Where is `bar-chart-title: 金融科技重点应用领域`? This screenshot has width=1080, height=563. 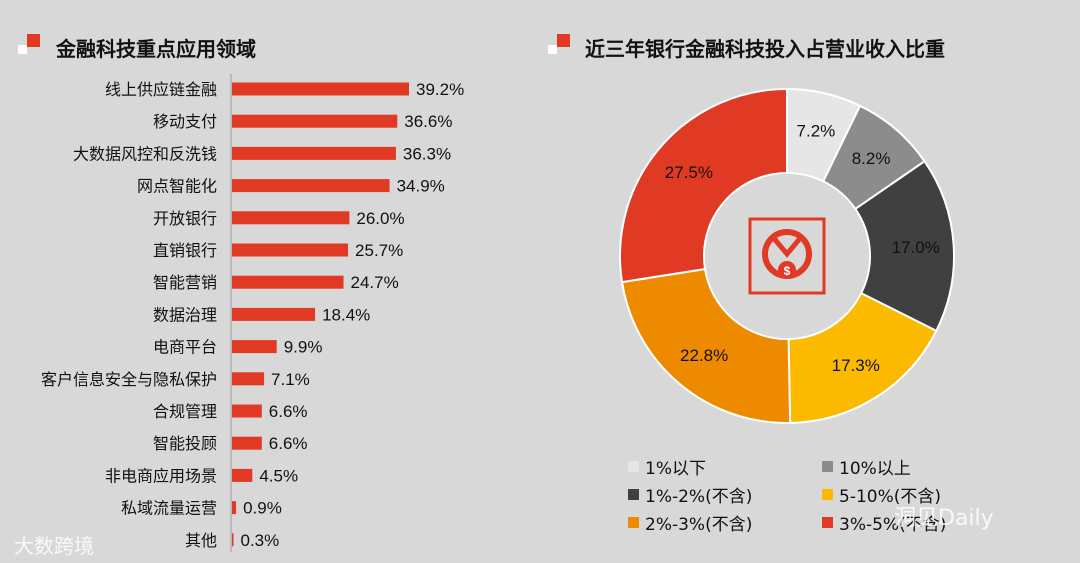 bar-chart-title: 金融科技重点应用领域 is located at coordinates (156, 49).